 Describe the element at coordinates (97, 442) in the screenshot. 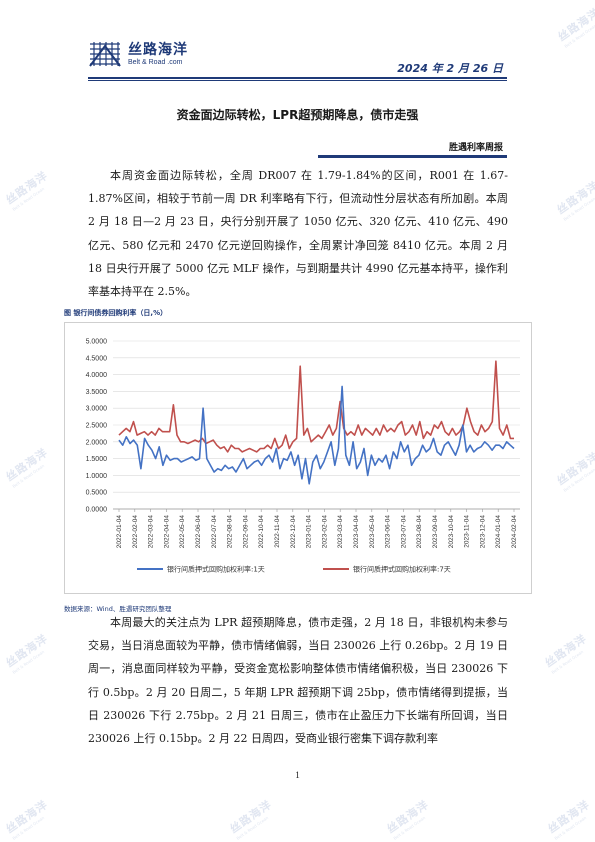

I see `y-tick-label: 2.0000` at that location.